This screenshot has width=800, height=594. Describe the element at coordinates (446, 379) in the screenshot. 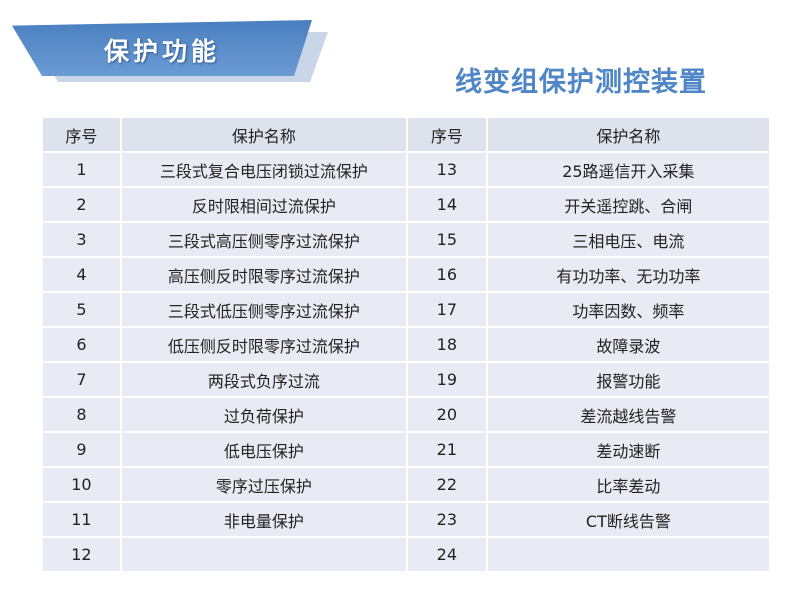

I see `index-cell: 19` at that location.